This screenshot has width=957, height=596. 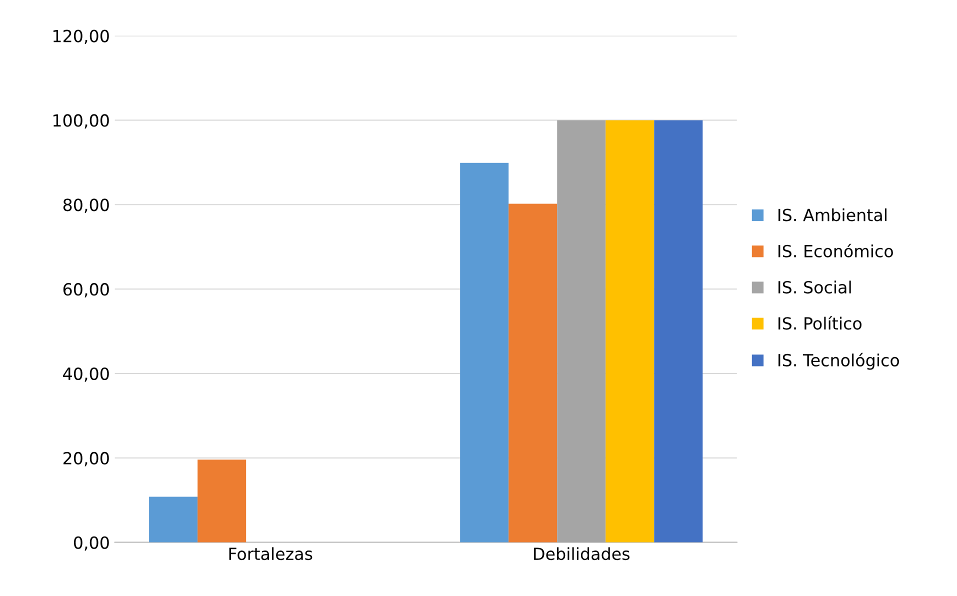 What do you see at coordinates (86, 290) in the screenshot?
I see `y-tick-label: 60,00` at bounding box center [86, 290].